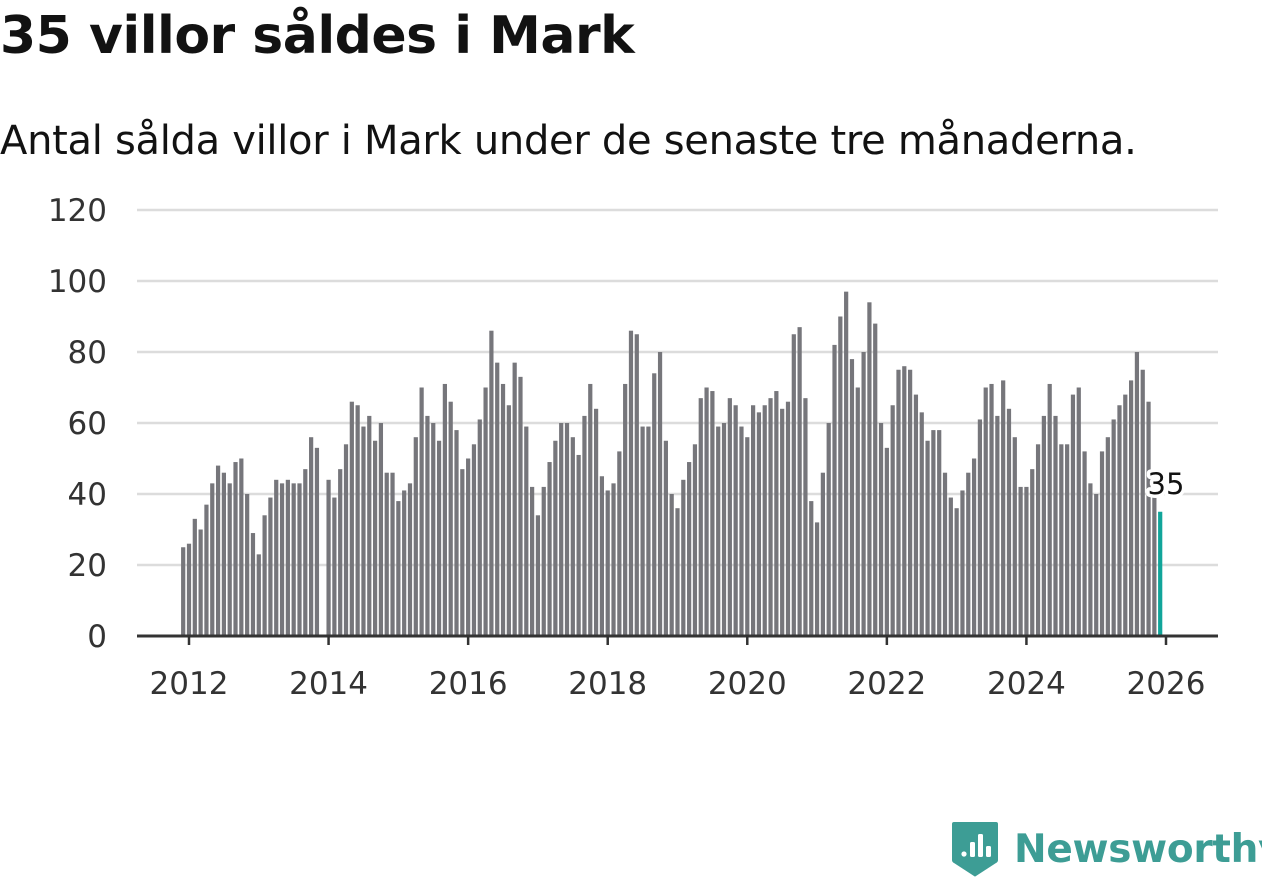  Describe the element at coordinates (1026, 684) in the screenshot. I see `x-tick-label: 2024` at that location.